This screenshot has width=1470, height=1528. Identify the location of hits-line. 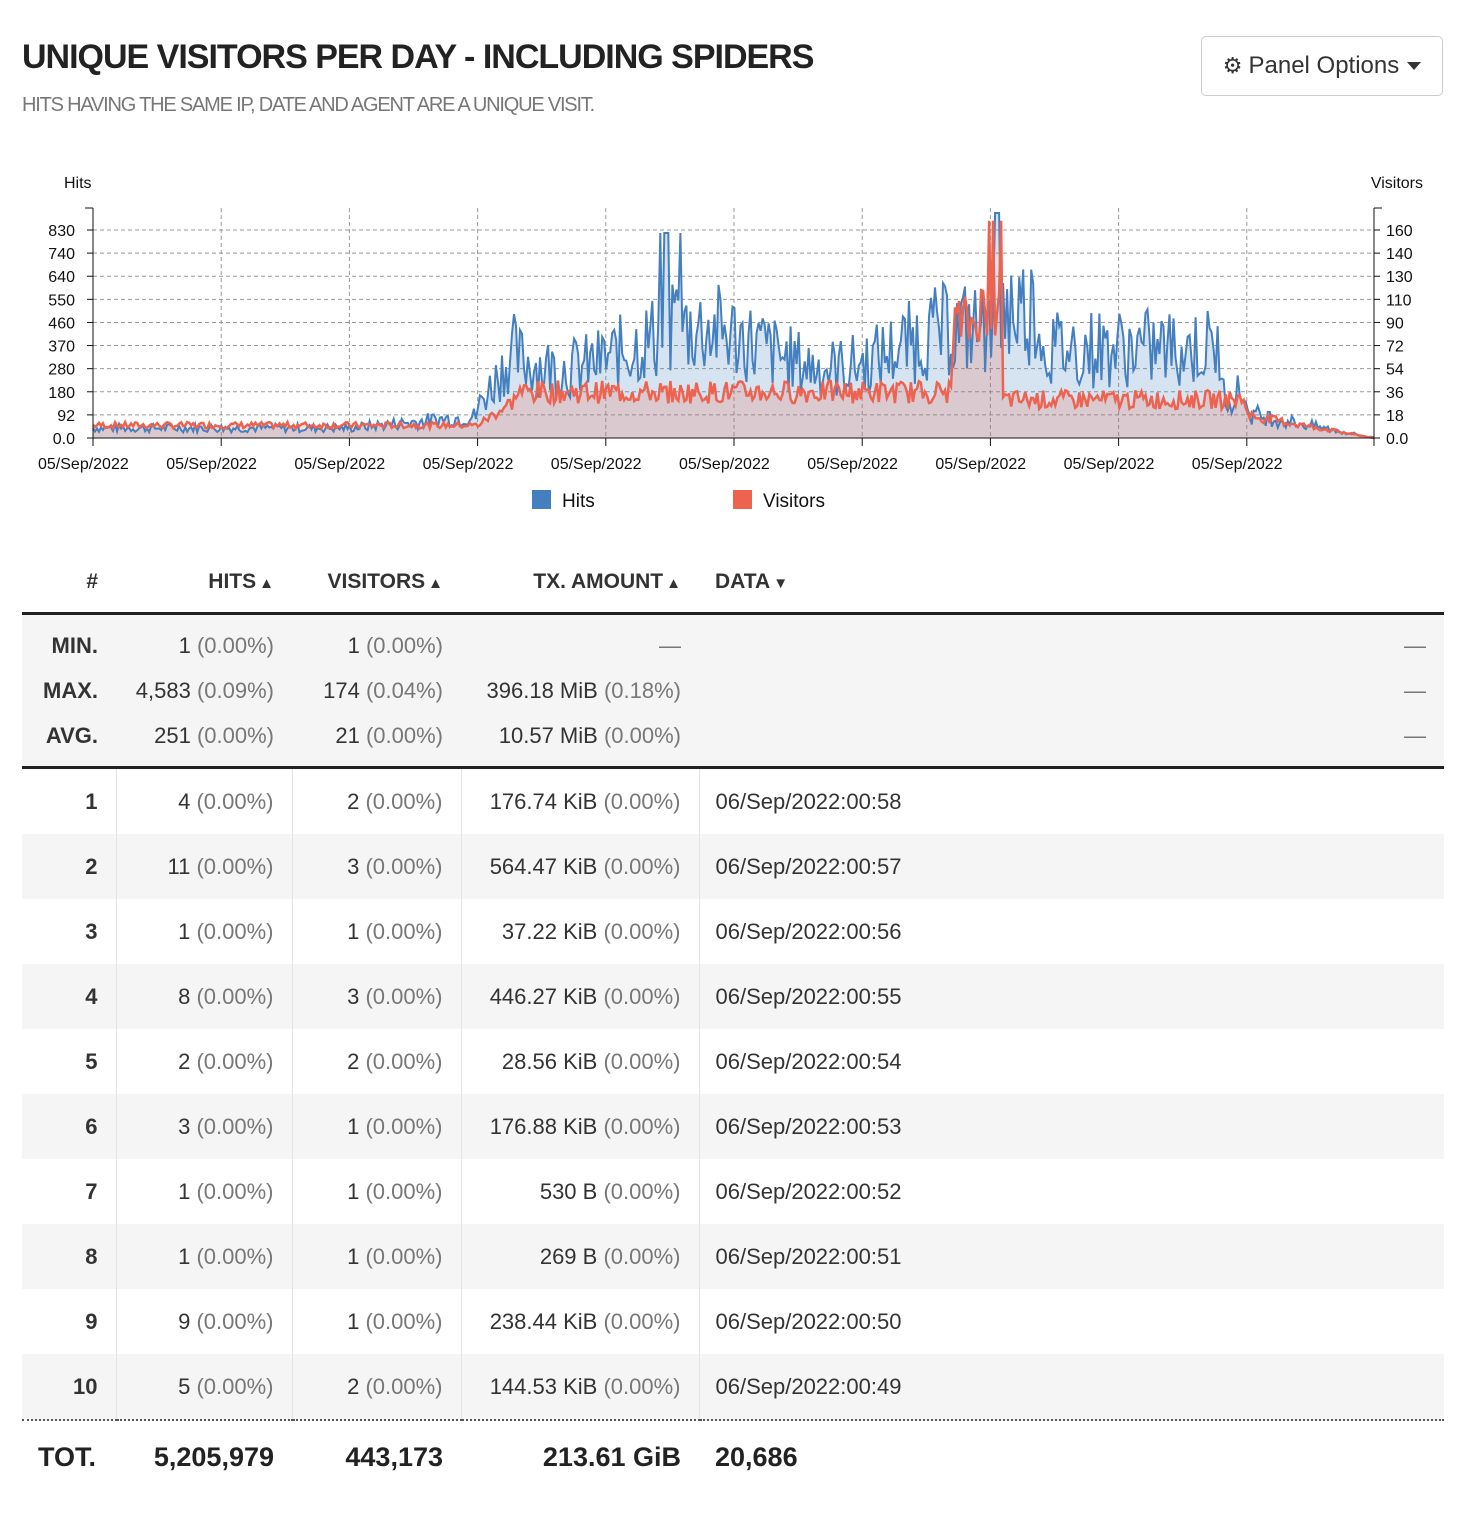
(733, 325).